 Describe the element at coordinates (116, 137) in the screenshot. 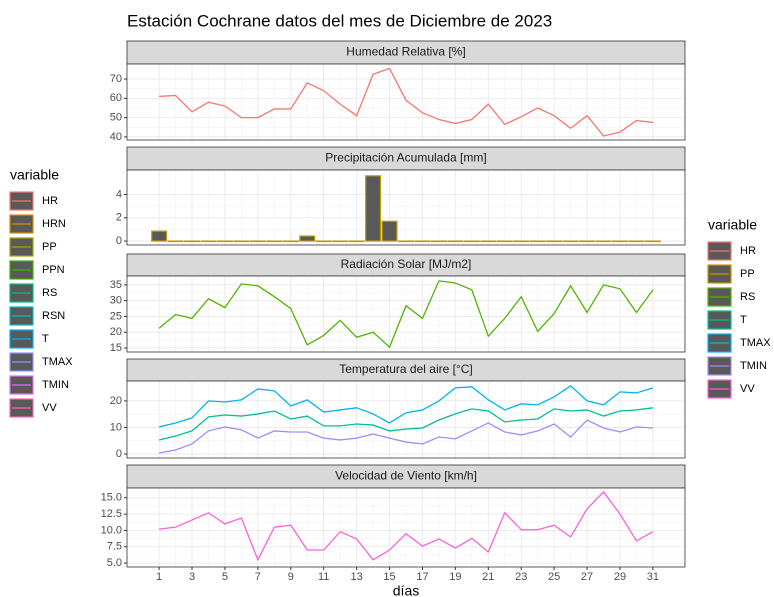

I see `y-tick-label: 40` at that location.